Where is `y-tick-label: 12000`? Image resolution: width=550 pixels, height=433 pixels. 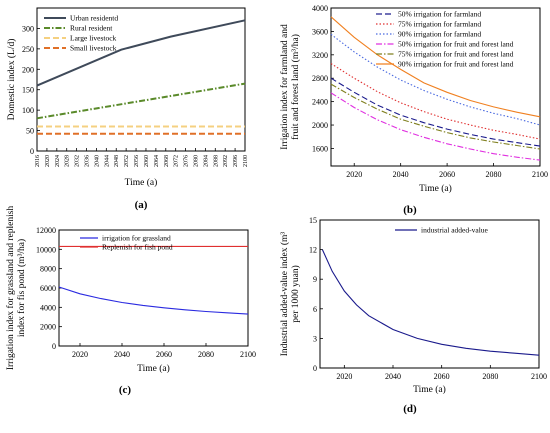
y-tick-label: 12000 is located at coordinates (46, 230).